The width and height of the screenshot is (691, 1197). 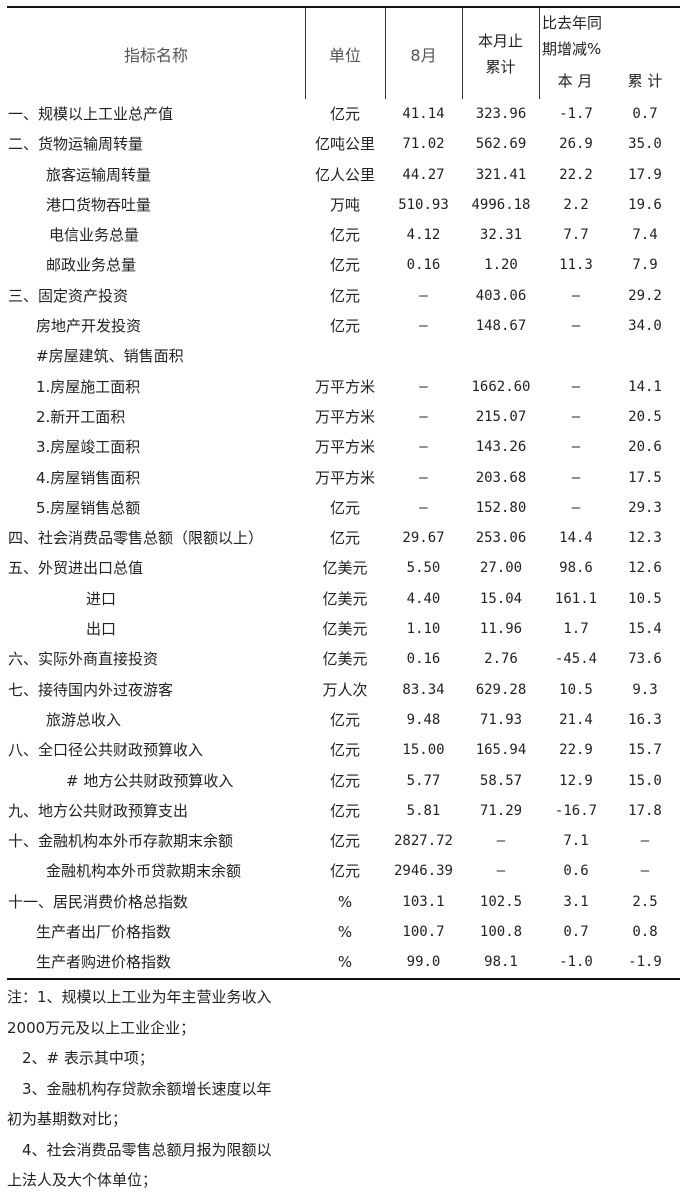 What do you see at coordinates (645, 568) in the screenshot?
I see `yoy-cumulative: 12.6` at bounding box center [645, 568].